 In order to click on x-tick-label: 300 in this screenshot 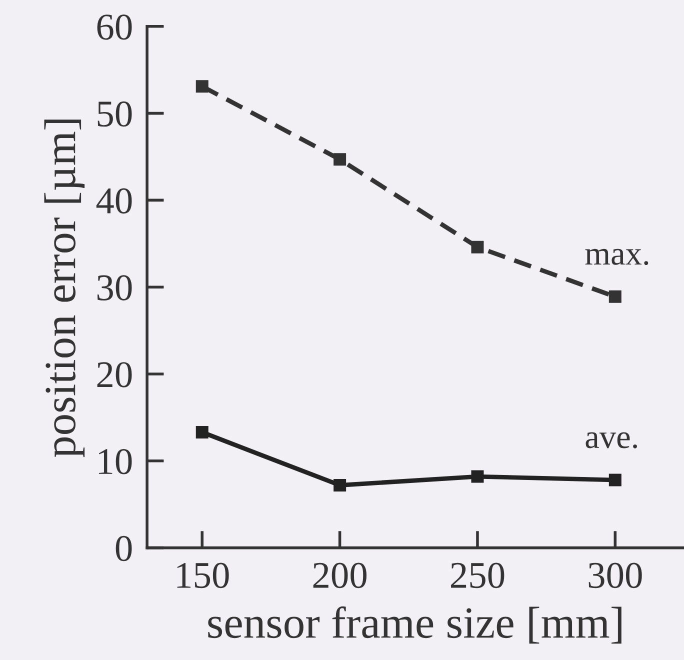, I will do `click(615, 575)`.